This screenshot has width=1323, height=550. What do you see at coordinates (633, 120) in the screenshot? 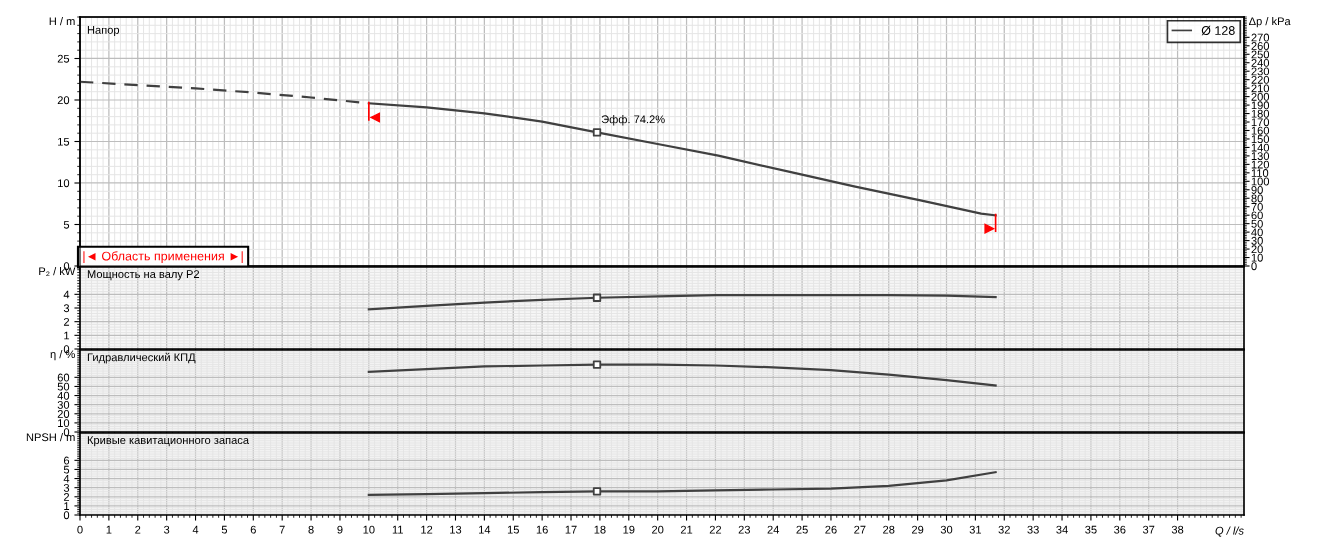
I see `annotation: Эфф. 74.2%` at bounding box center [633, 120].